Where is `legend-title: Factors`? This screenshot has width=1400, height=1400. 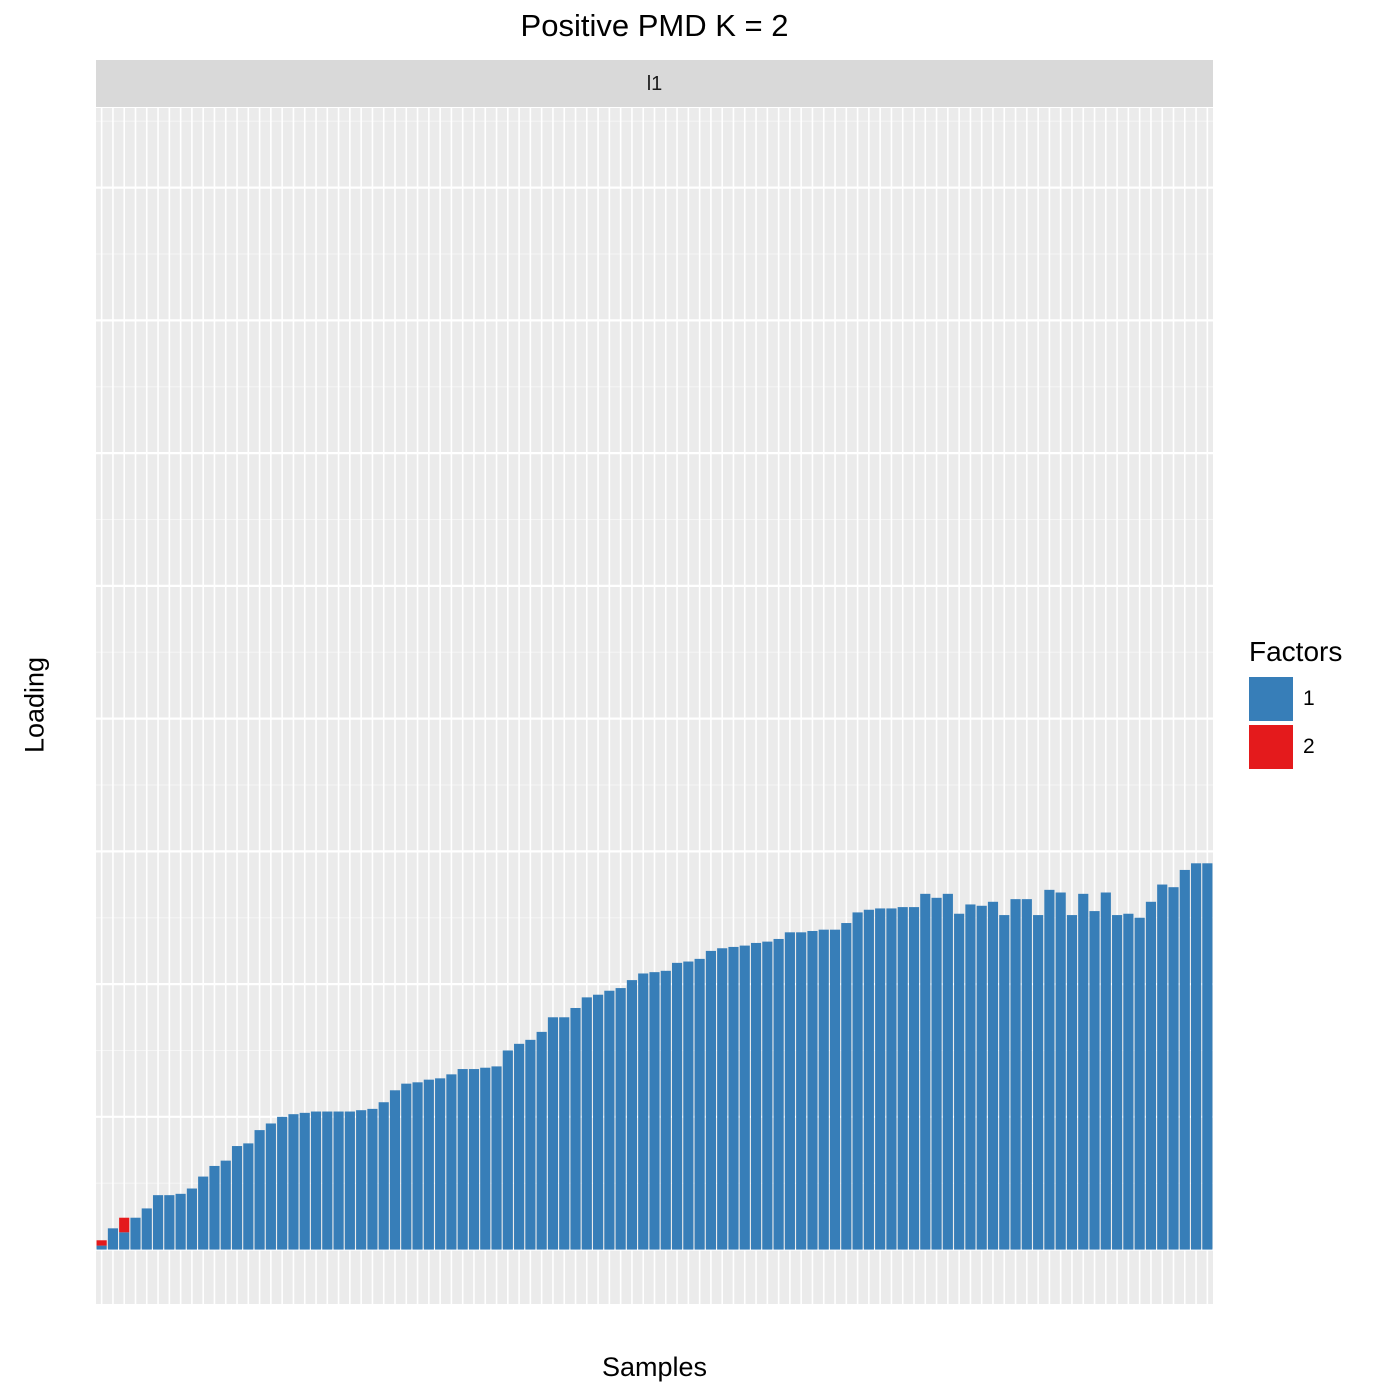
legend-title: Factors is located at coordinates (1296, 651).